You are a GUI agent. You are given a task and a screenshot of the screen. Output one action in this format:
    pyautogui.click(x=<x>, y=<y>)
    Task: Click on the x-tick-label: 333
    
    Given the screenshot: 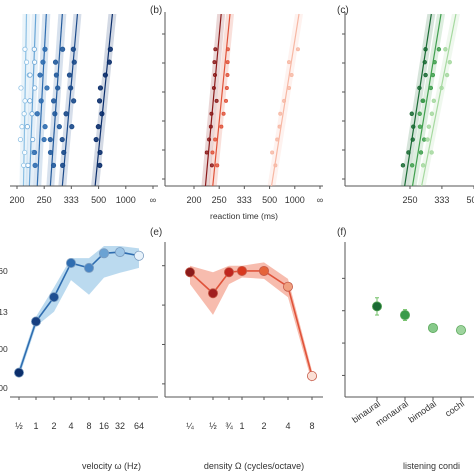 What is the action you would take?
    pyautogui.click(x=441, y=200)
    